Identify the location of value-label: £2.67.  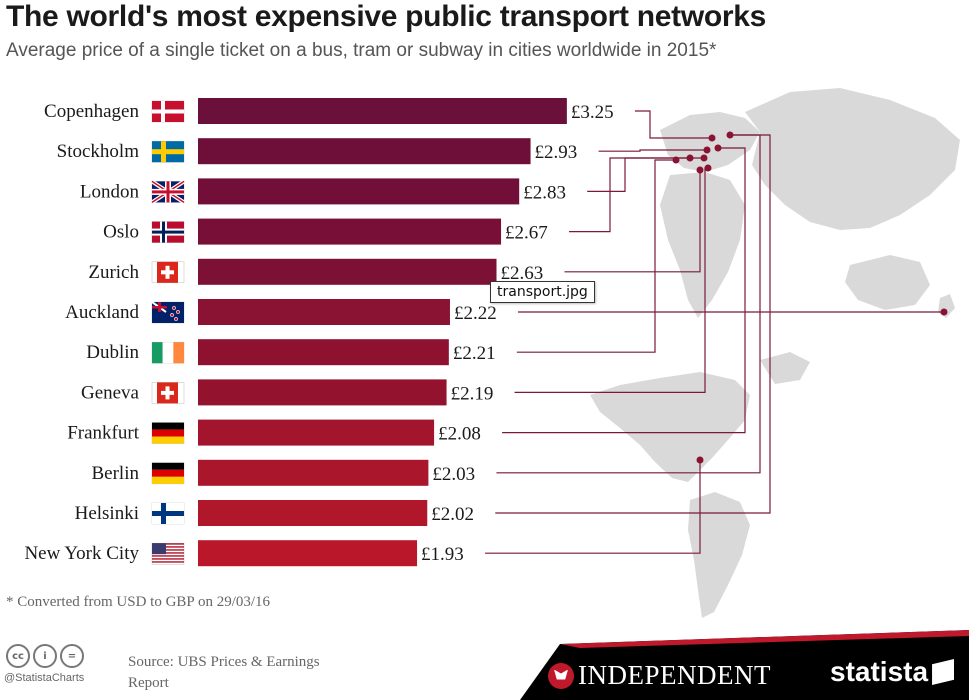
(526, 233).